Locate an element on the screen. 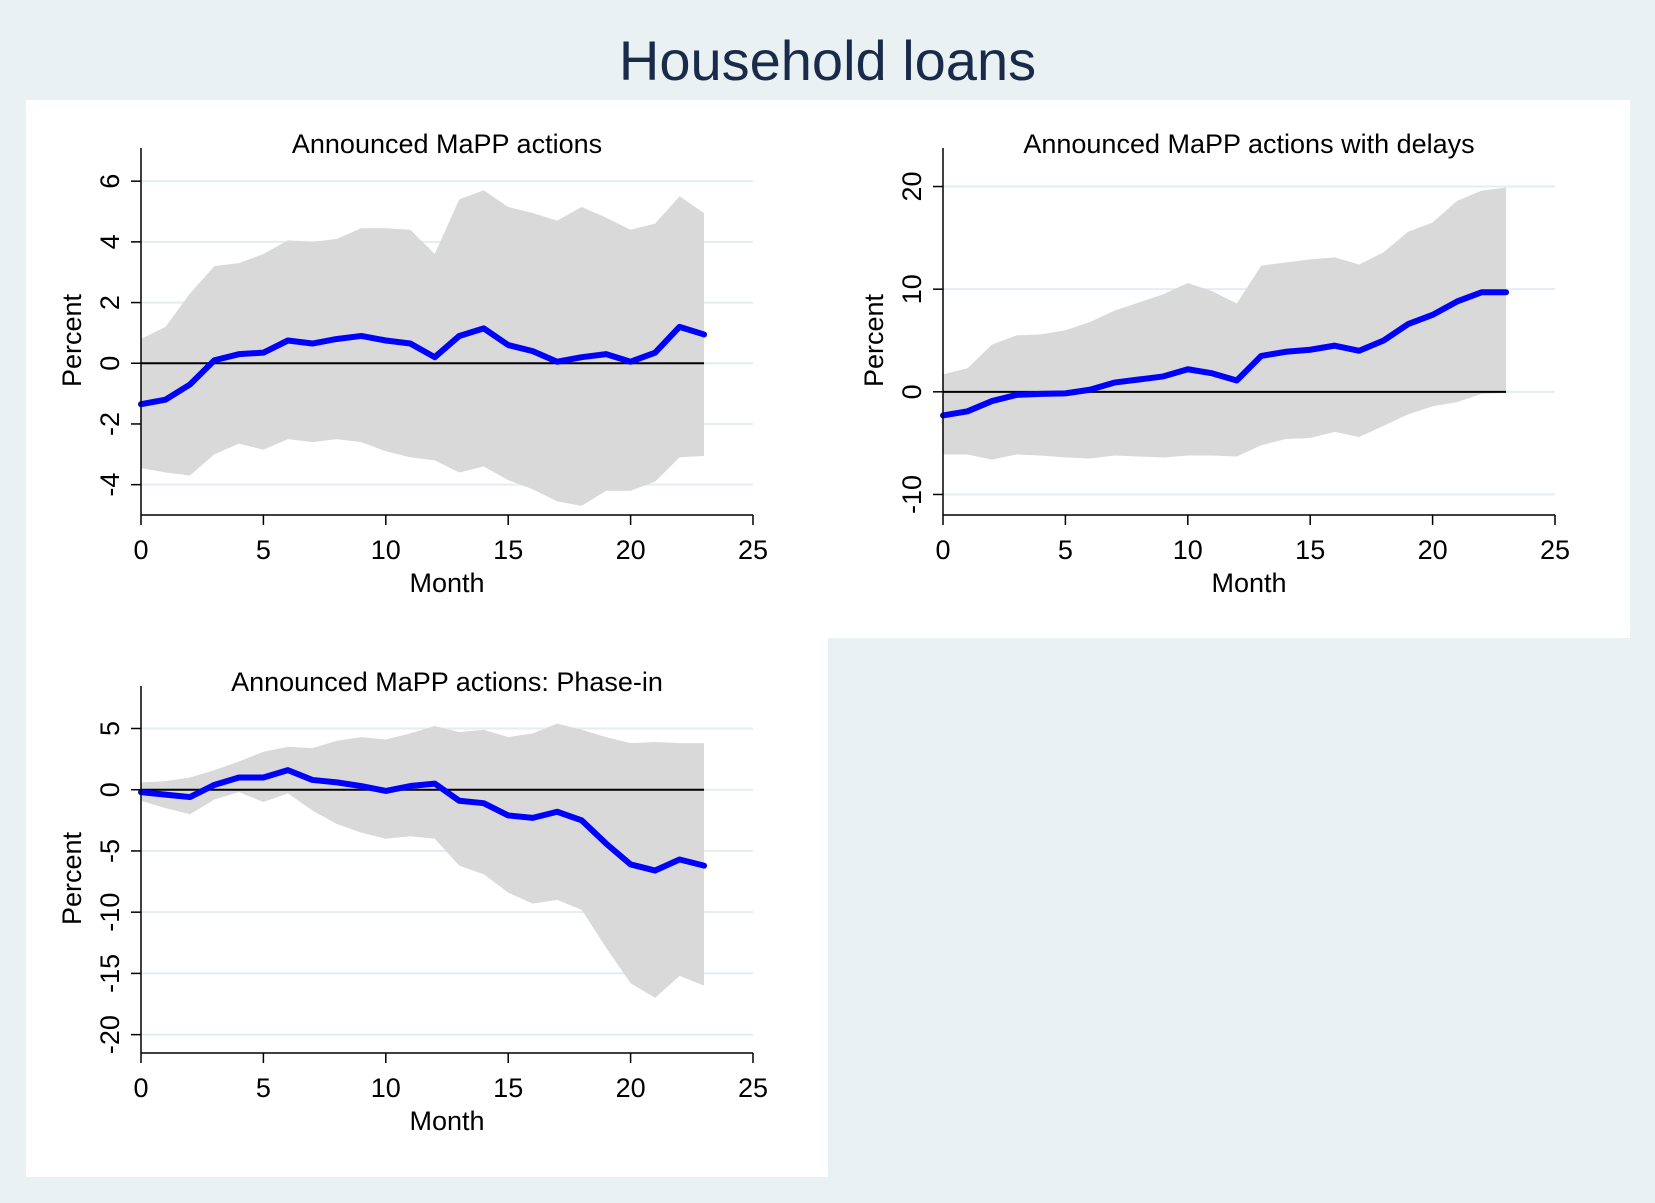  y-tick-label: -2 is located at coordinates (110, 424).